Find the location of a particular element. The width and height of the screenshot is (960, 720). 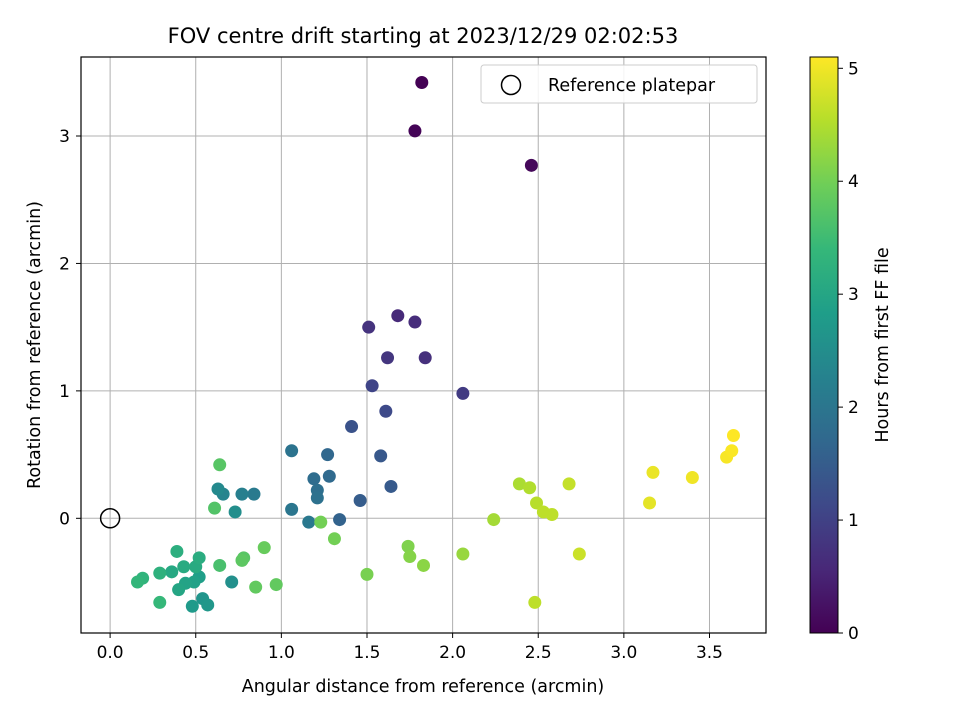

y-tick-label: 3 is located at coordinates (64, 137).